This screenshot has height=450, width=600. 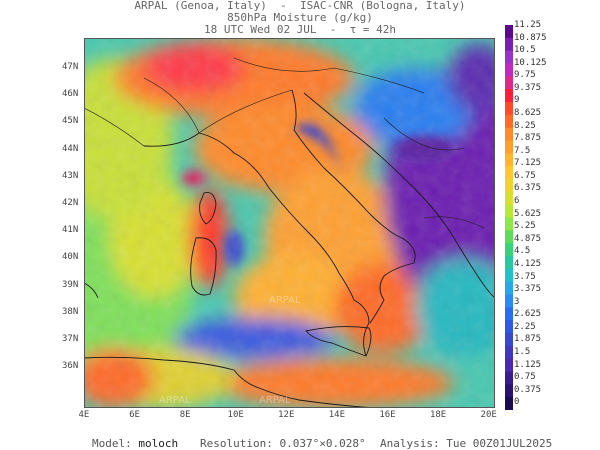 What do you see at coordinates (70, 175) in the screenshot?
I see `lat-label: 43N` at bounding box center [70, 175].